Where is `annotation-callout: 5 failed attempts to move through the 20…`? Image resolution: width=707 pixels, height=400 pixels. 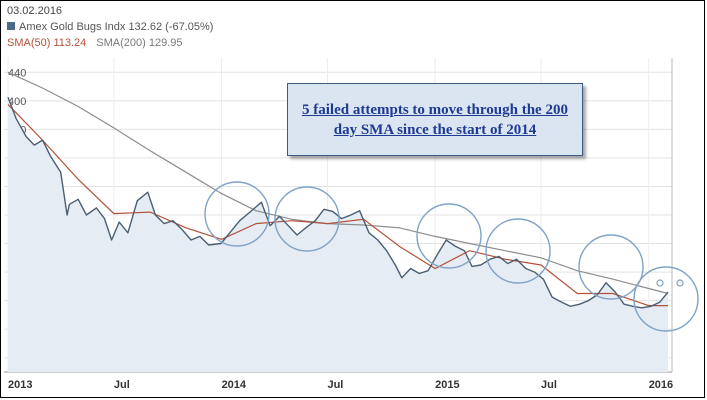
annotation-callout: 5 failed attempts to move through the 20… is located at coordinates (435, 119).